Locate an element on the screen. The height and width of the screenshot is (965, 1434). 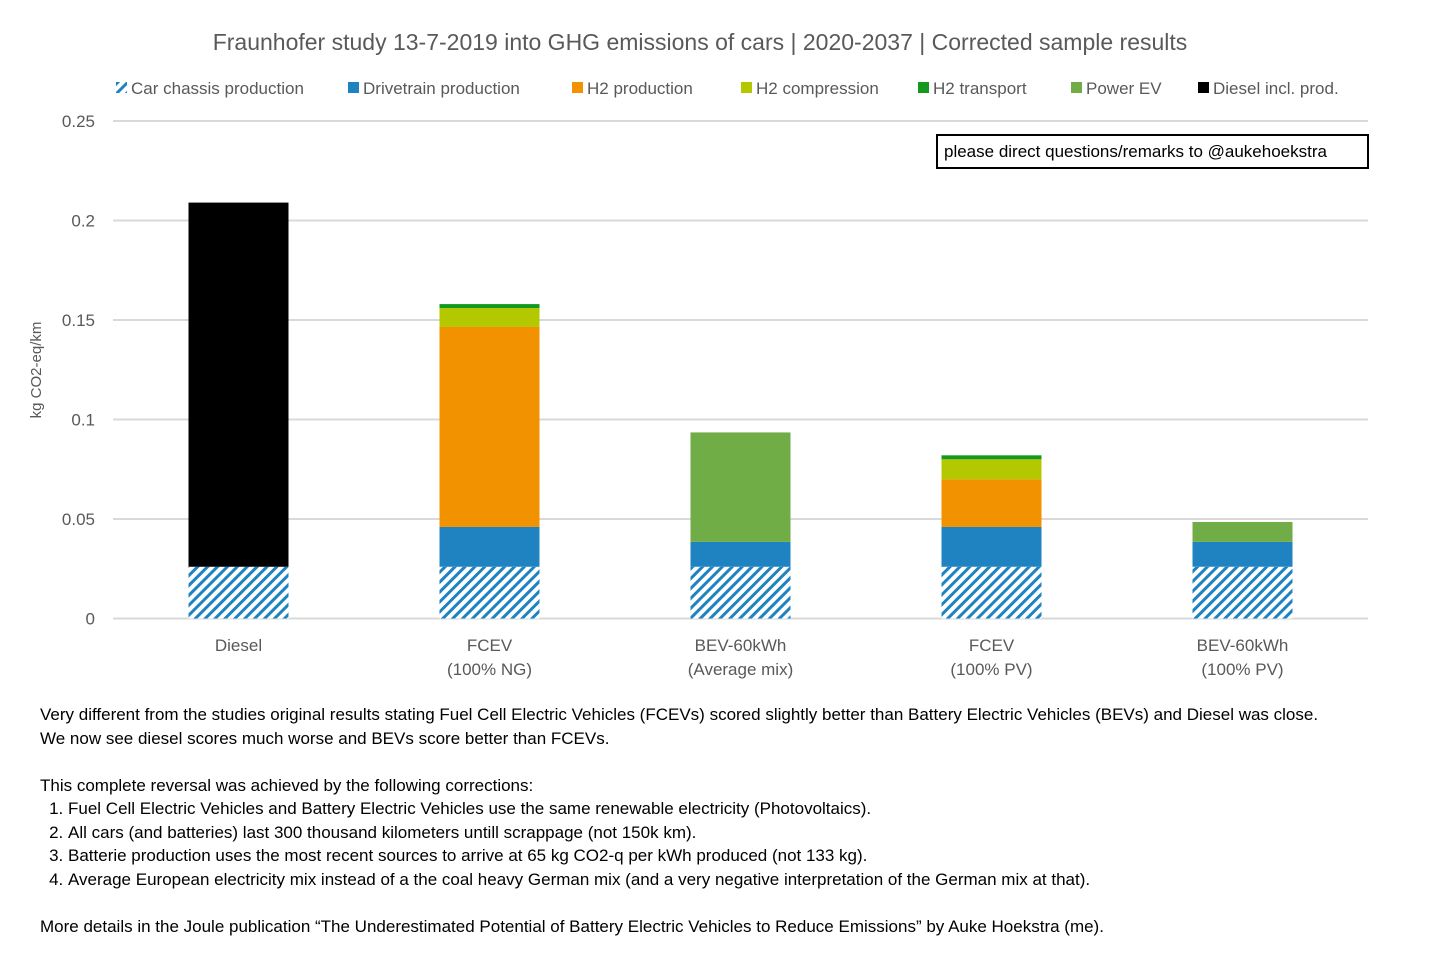
y-tick-label: 0.1 is located at coordinates (83, 420).